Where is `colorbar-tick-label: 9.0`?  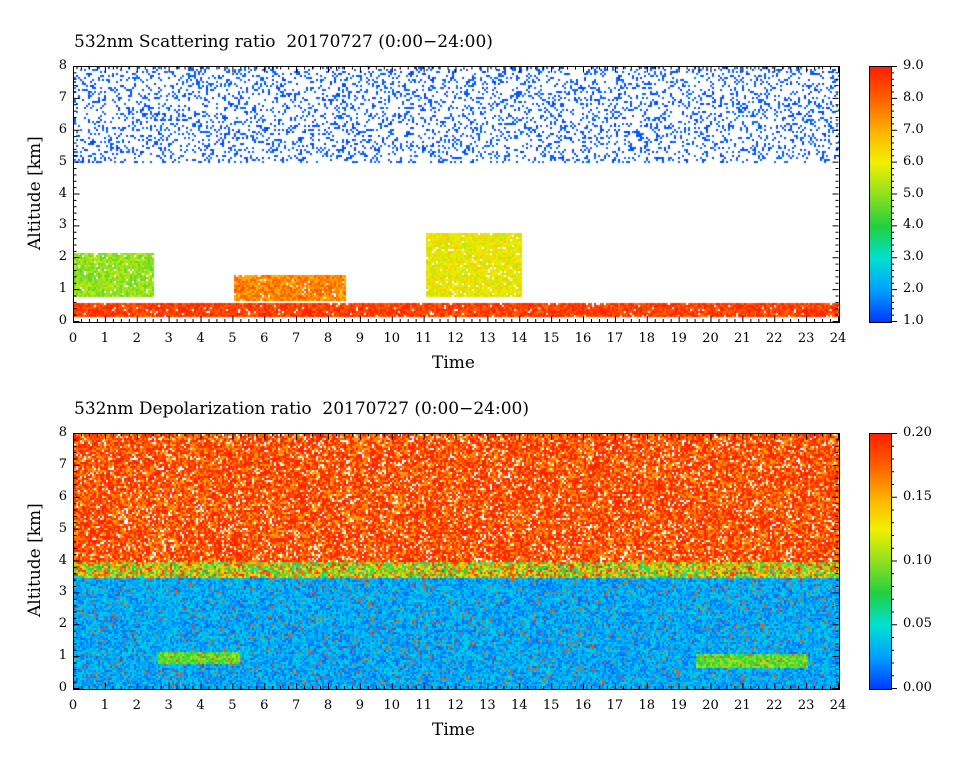 colorbar-tick-label: 9.0 is located at coordinates (913, 65).